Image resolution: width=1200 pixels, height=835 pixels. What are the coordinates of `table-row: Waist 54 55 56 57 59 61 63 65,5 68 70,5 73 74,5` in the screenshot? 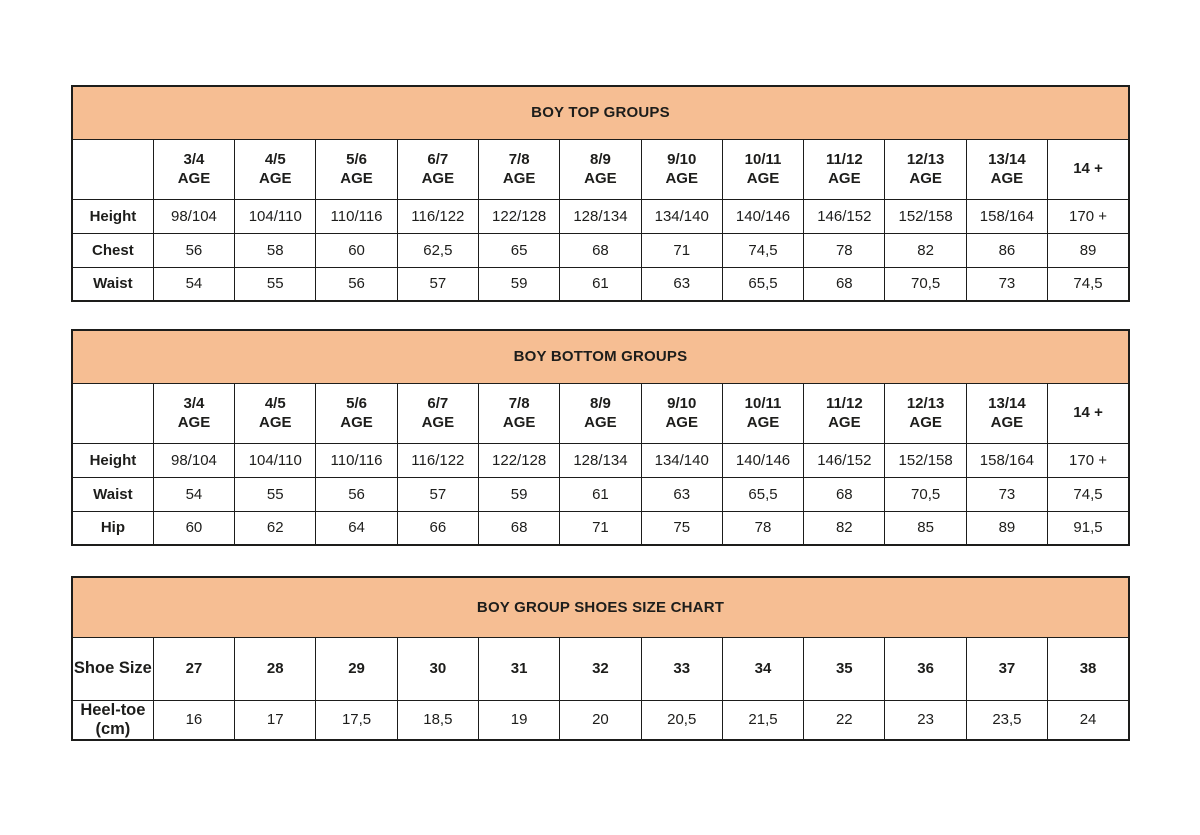 It's located at (600, 494).